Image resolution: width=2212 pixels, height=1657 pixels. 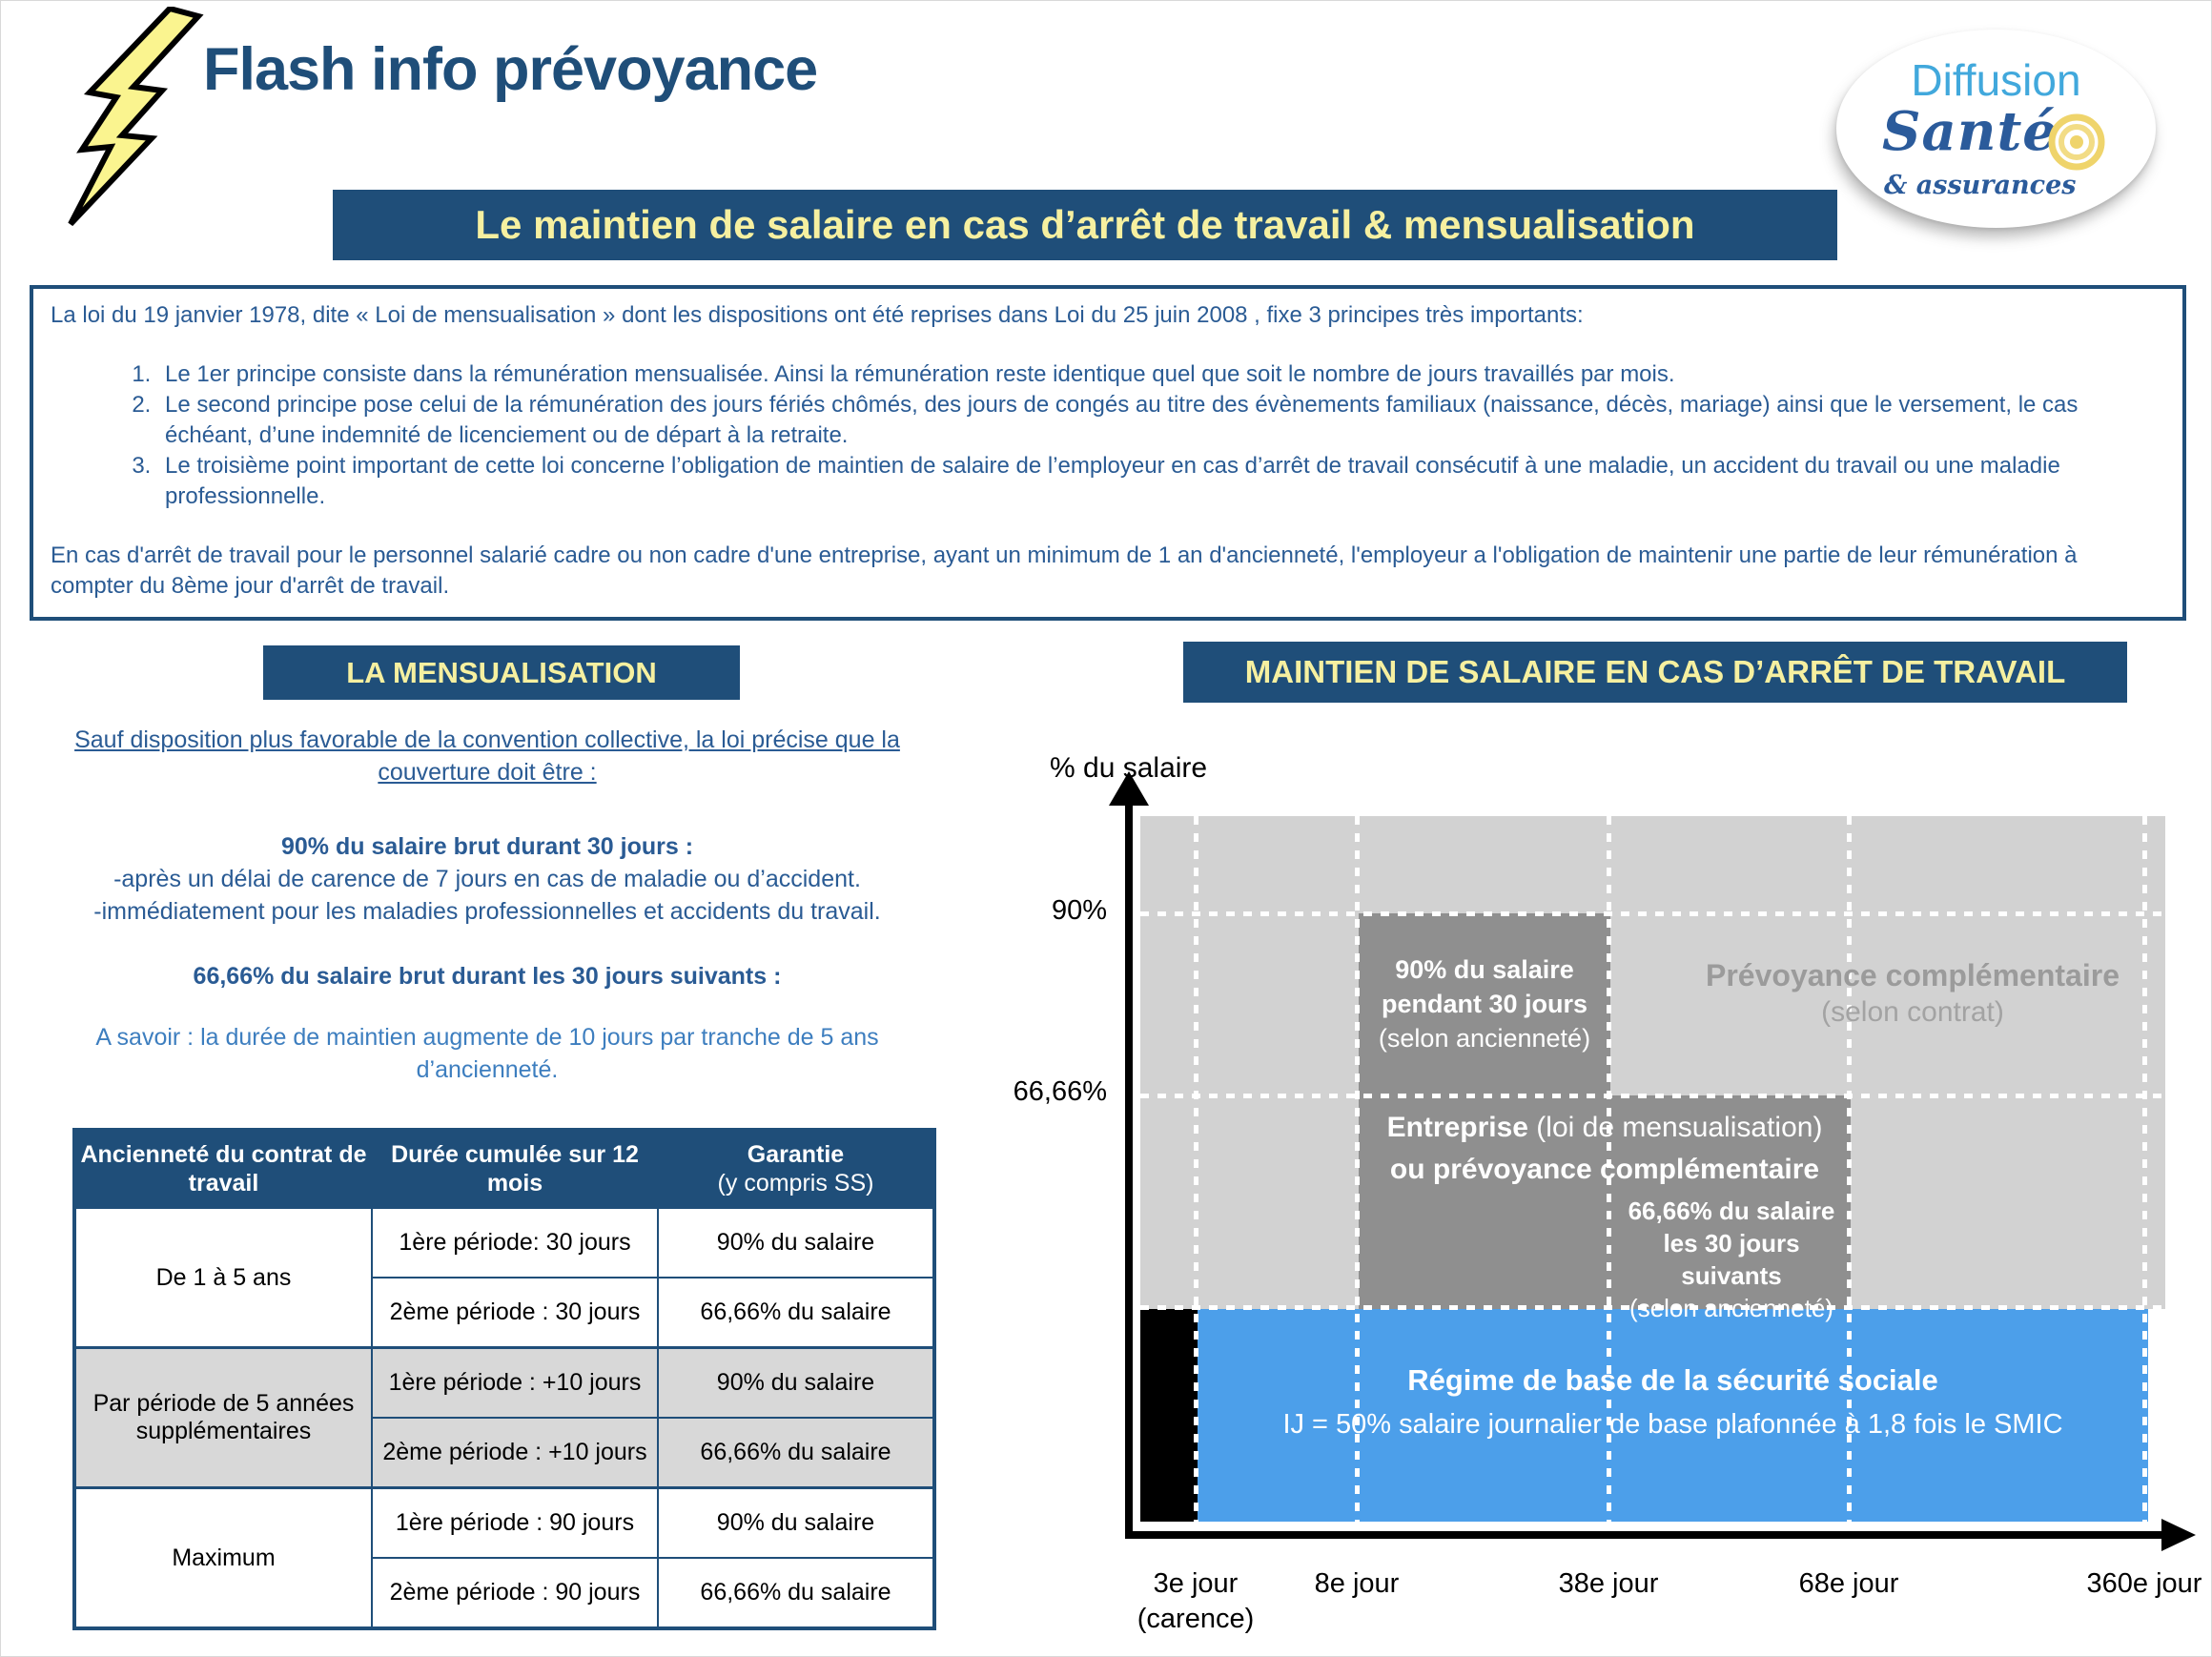 I want to click on y-tick-66: 66,66%, so click(x=1060, y=1091).